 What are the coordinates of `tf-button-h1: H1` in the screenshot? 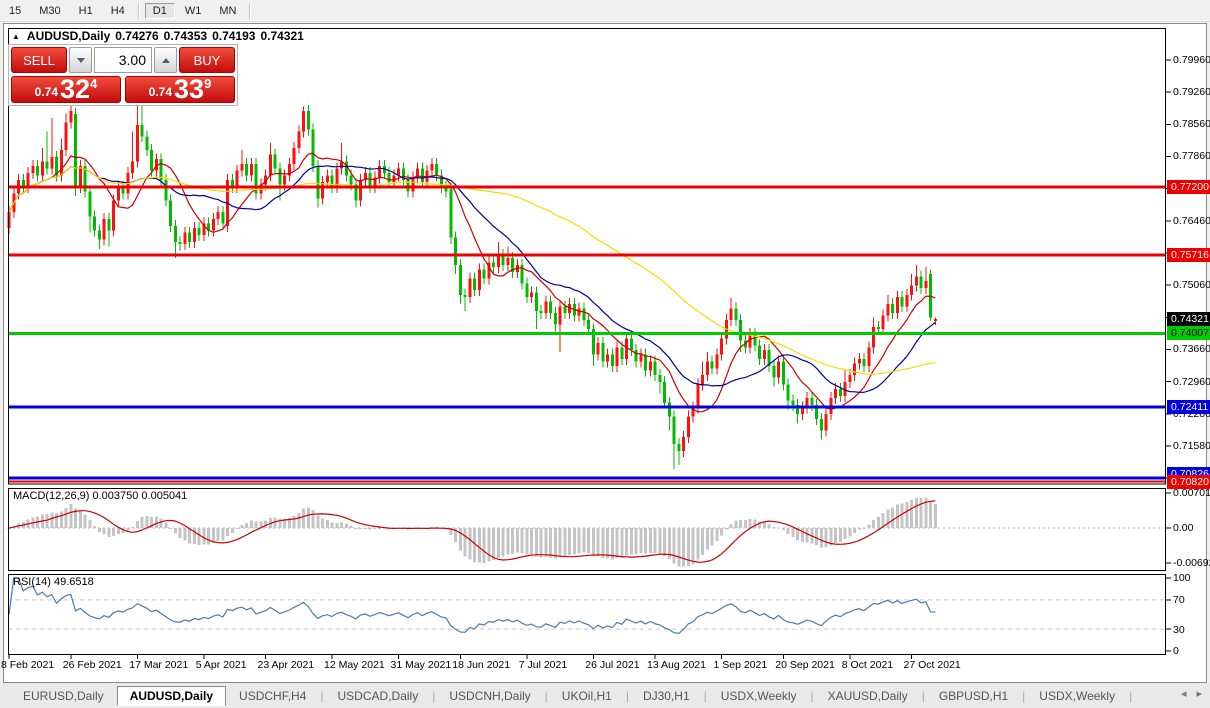 It's located at (85, 10).